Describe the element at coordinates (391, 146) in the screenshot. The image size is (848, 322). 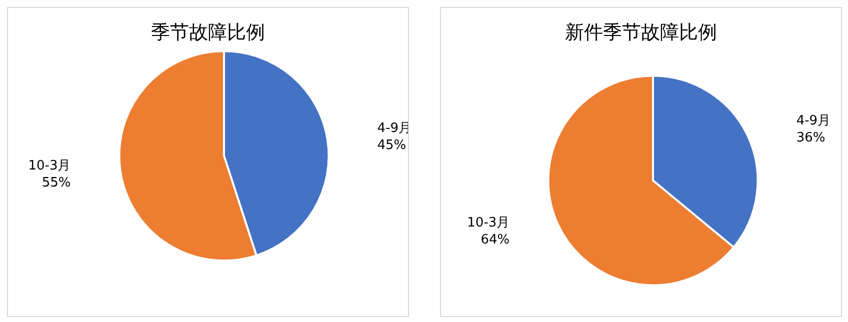
I see `data-label: 45%` at that location.